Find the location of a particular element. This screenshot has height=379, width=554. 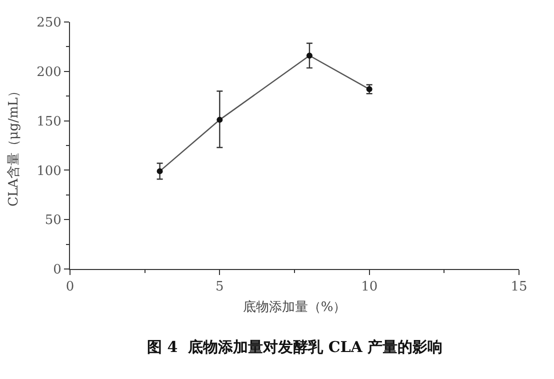

x-axis-title: 底物添加量（%） is located at coordinates (294, 308).